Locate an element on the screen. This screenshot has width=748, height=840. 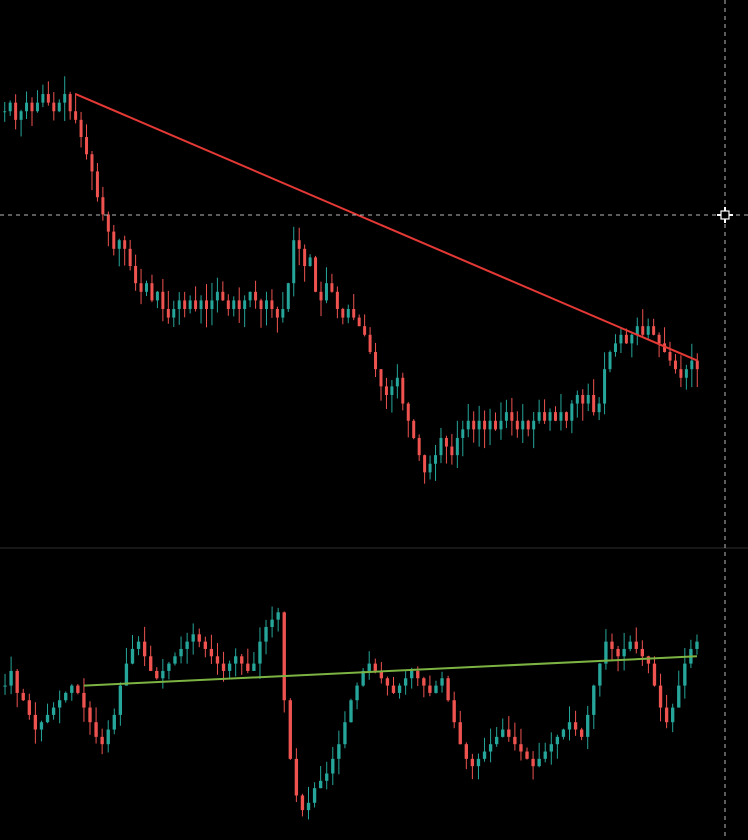
lower-trendline is located at coordinates (390, 671).